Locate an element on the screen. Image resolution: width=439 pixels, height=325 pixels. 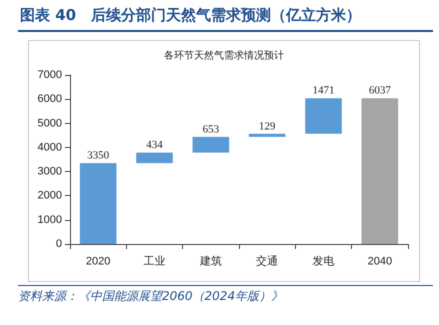
chart-subtitle: 各环节天然气需求情况预计 is located at coordinates (224, 56).